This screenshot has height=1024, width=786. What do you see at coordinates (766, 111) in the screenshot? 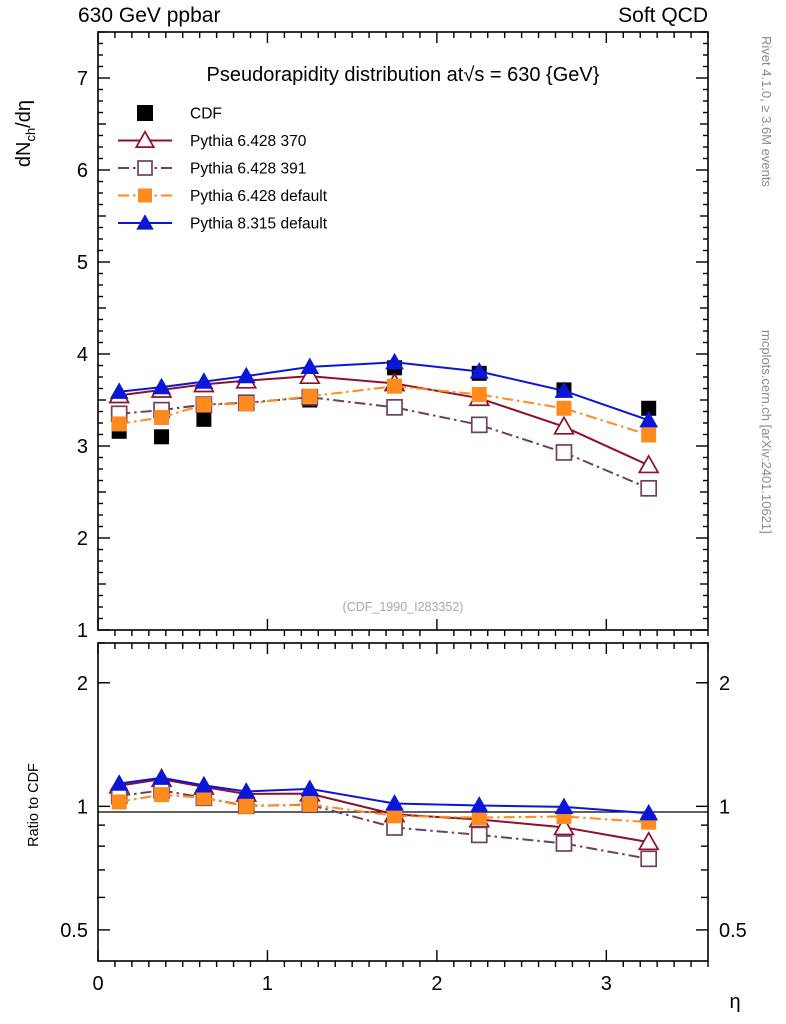
I see `sidenote-rivet: Rivet 4.1.0, ≥ 3.6M events` at bounding box center [766, 111].